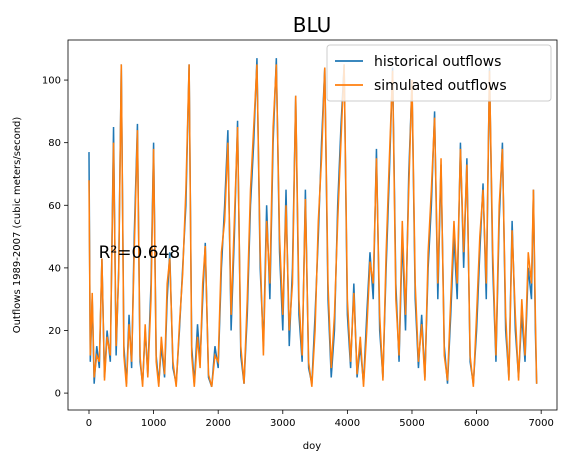 This screenshot has width=575, height=463. Describe the element at coordinates (89, 423) in the screenshot. I see `x-tick-label: 0` at that location.